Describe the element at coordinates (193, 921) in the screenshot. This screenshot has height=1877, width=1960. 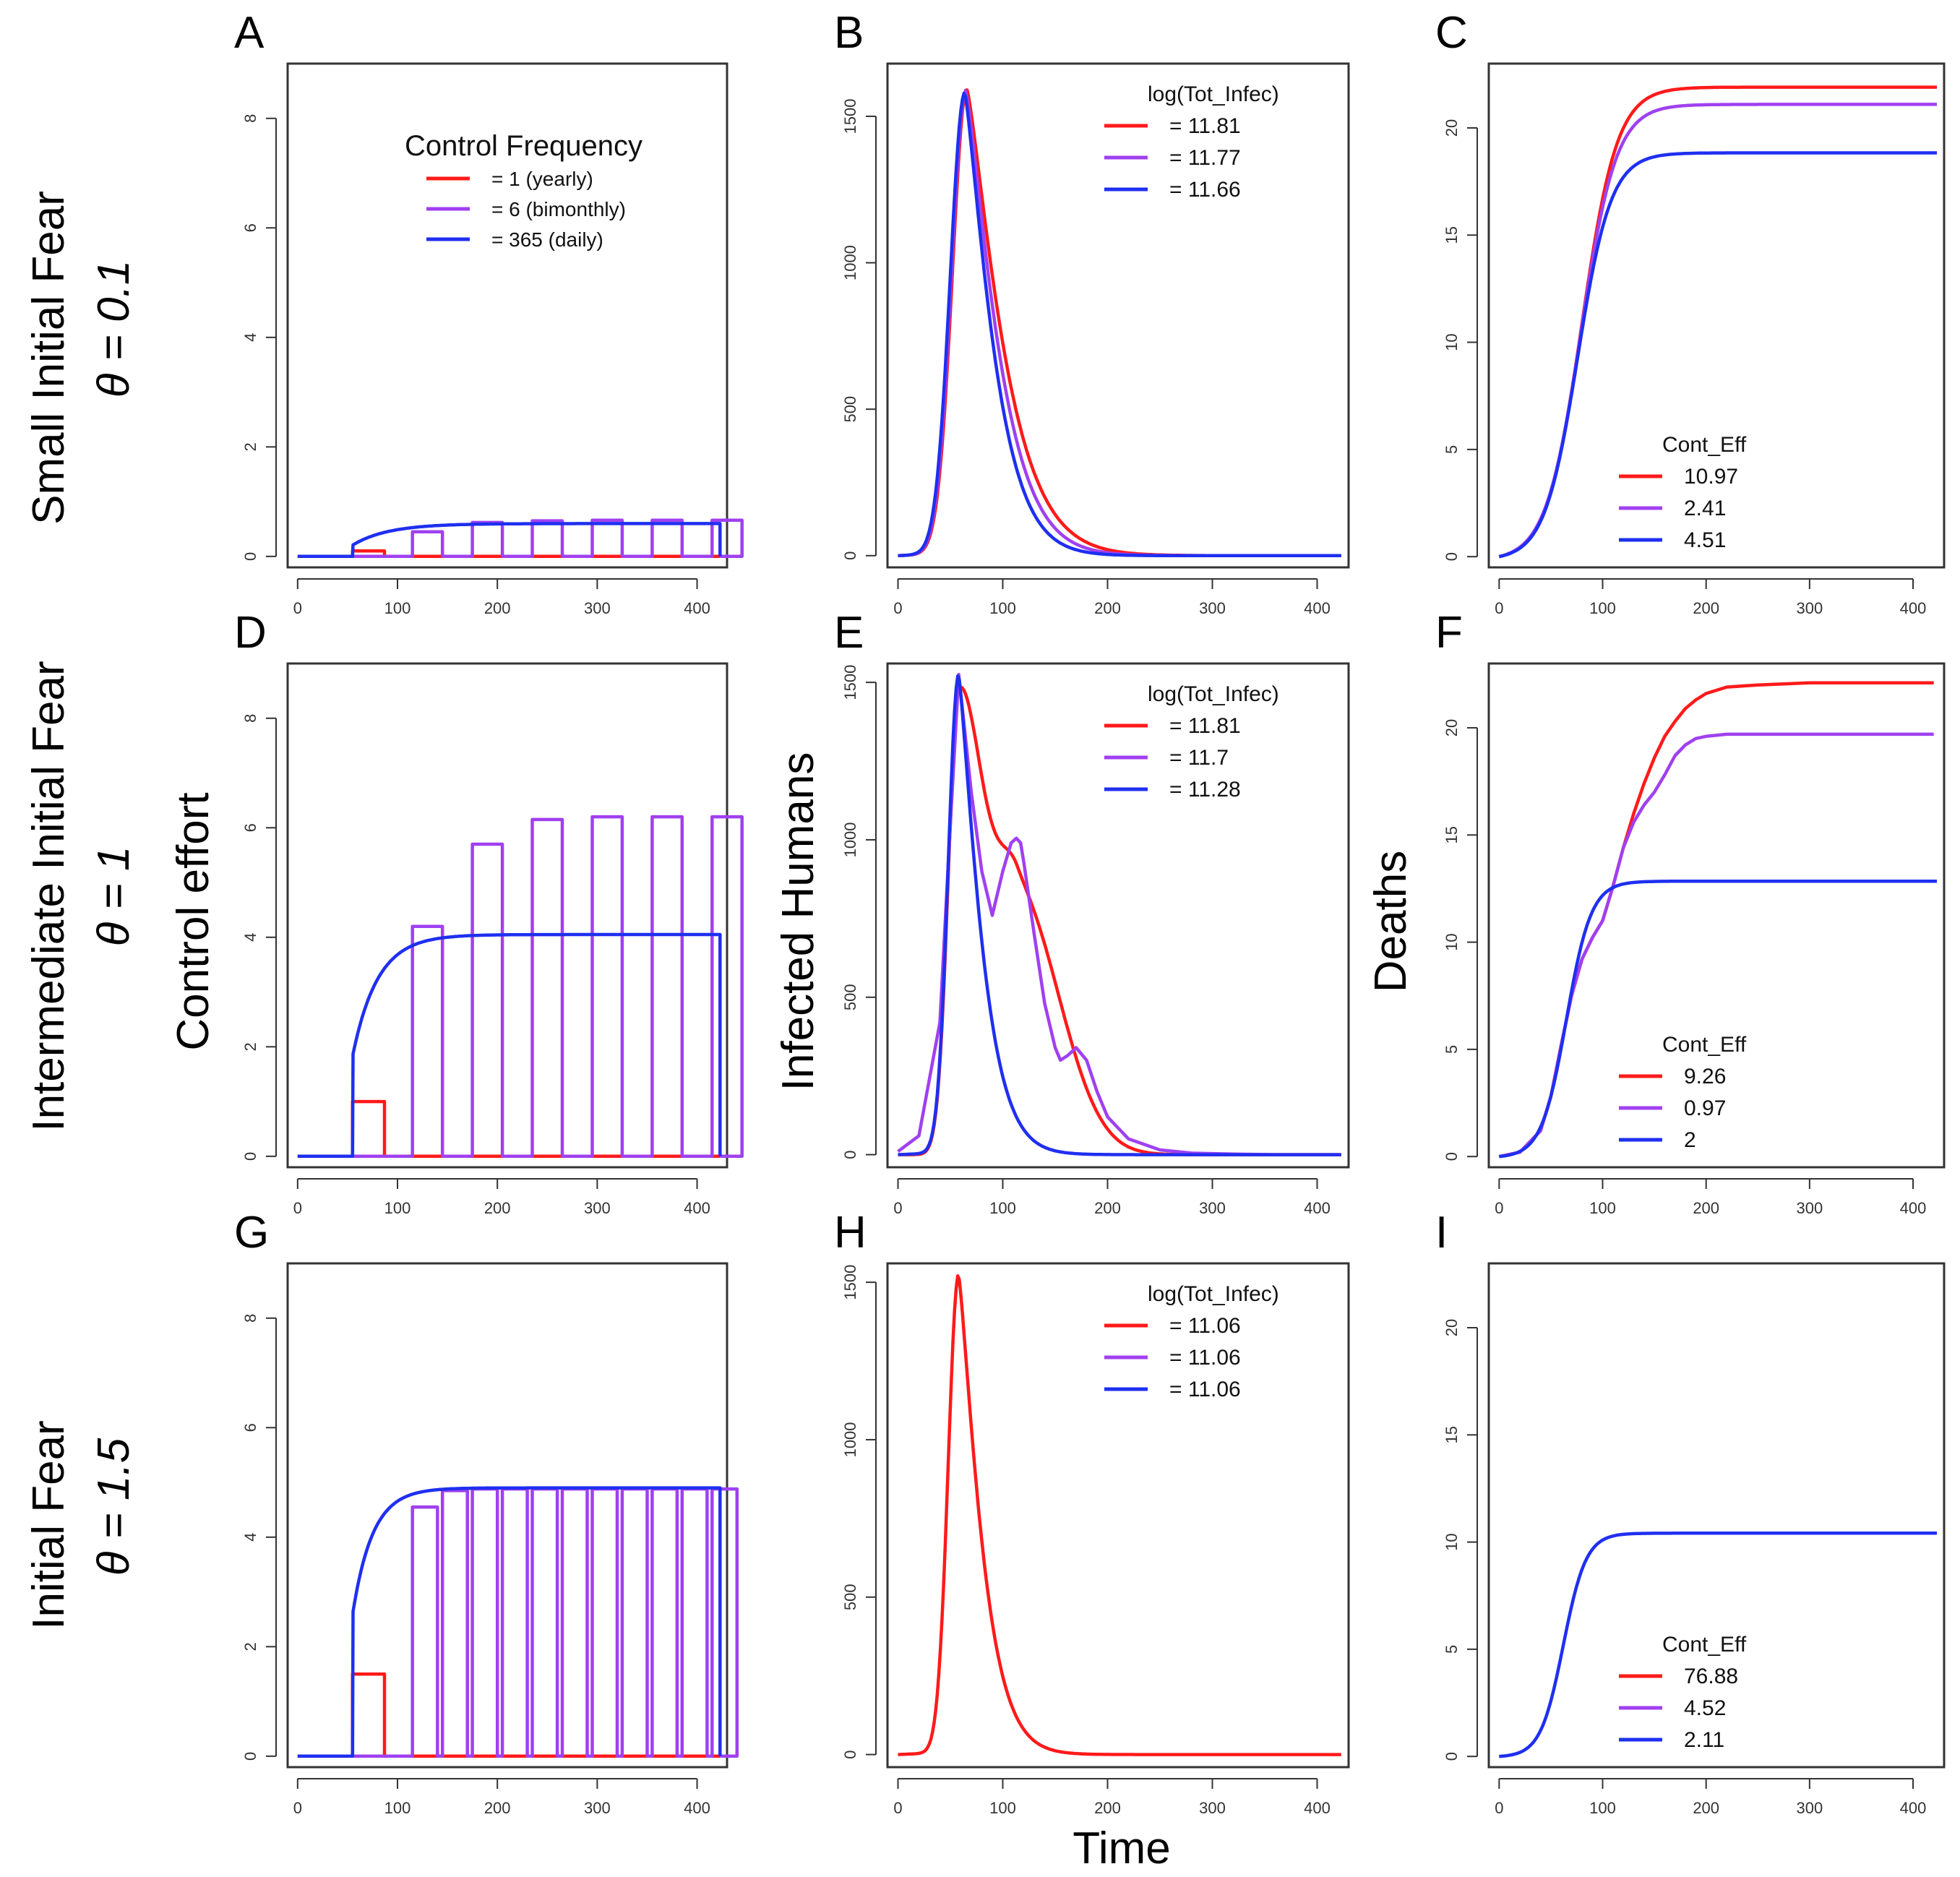
I see `column-label-control-effort: Control effort` at that location.